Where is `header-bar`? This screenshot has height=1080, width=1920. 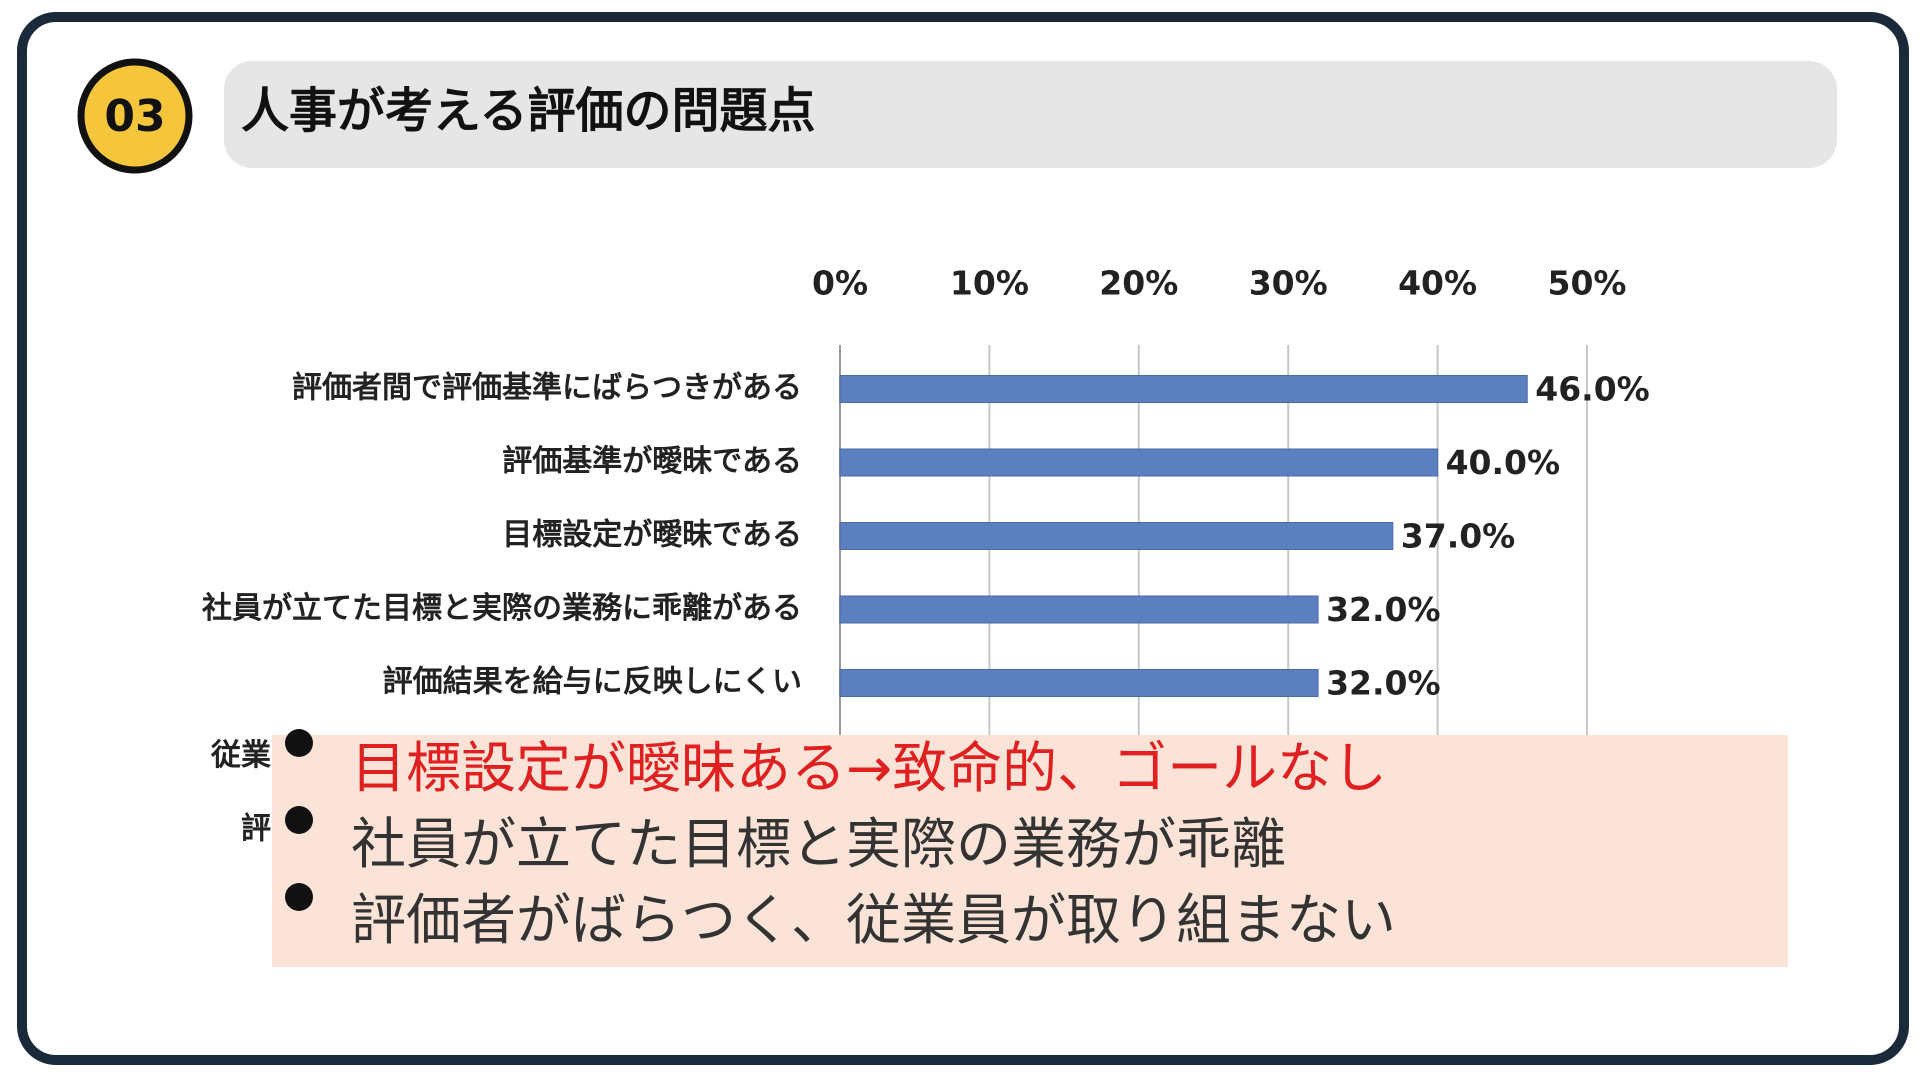 header-bar is located at coordinates (1030, 114).